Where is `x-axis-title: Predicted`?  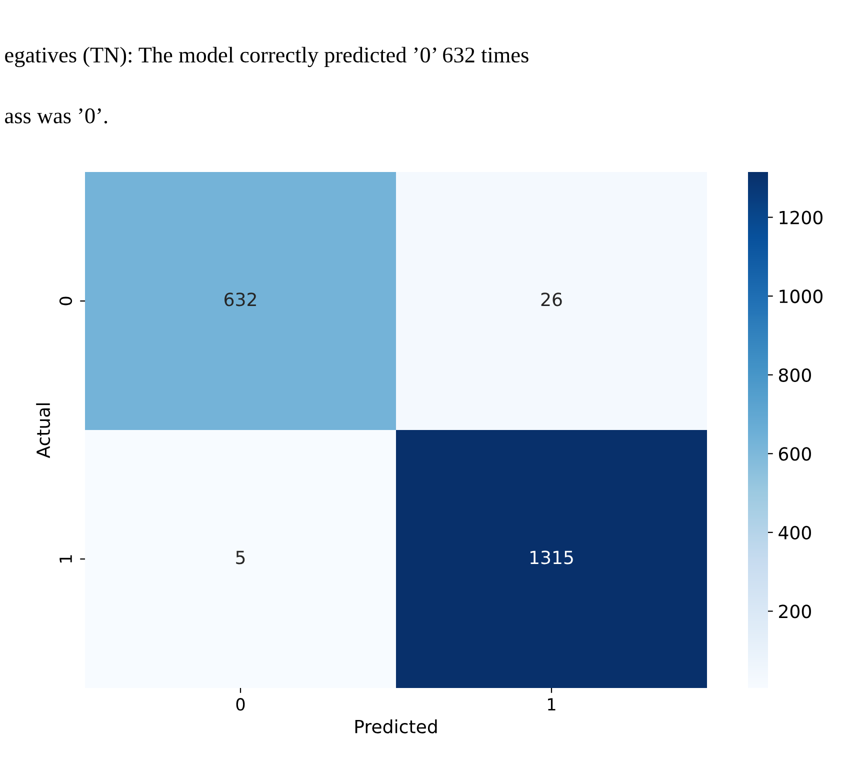 x-axis-title: Predicted is located at coordinates (396, 726).